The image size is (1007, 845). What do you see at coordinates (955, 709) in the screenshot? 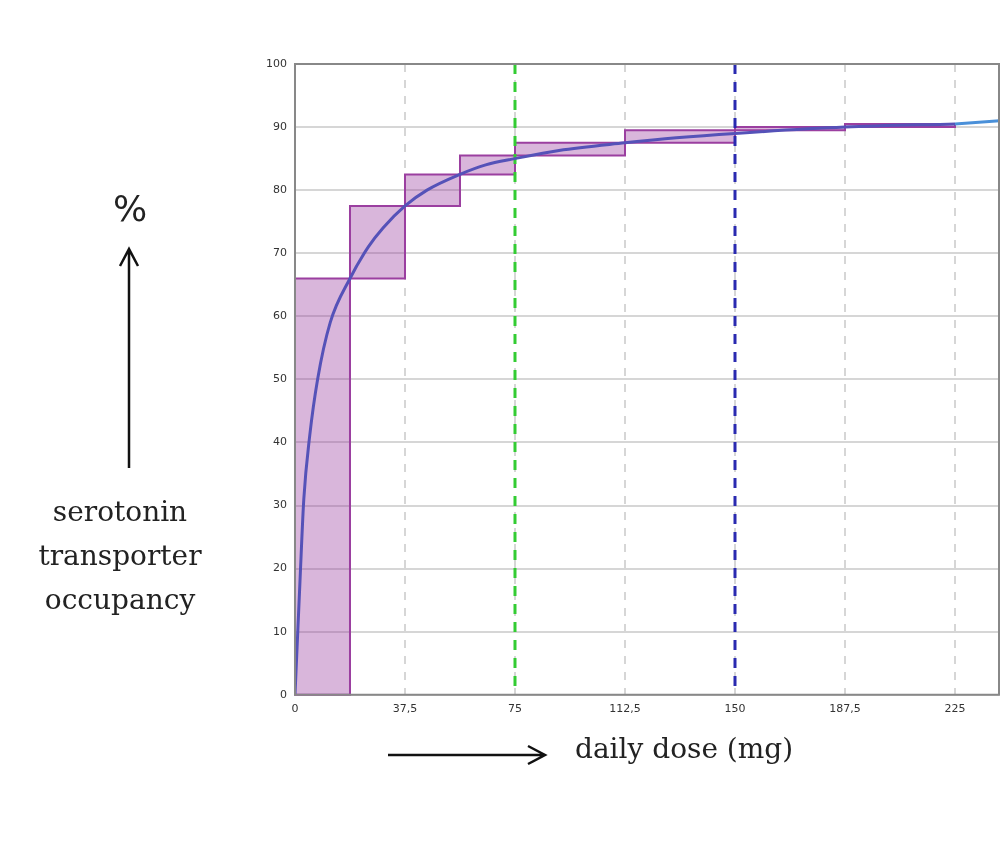
I see `x-tick-label: 225` at bounding box center [955, 709].